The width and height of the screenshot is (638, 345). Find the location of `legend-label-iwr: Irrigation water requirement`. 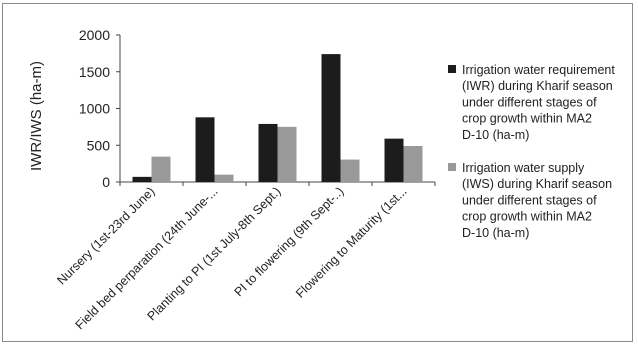

legend-label-iwr: Irrigation water requirement is located at coordinates (538, 70).